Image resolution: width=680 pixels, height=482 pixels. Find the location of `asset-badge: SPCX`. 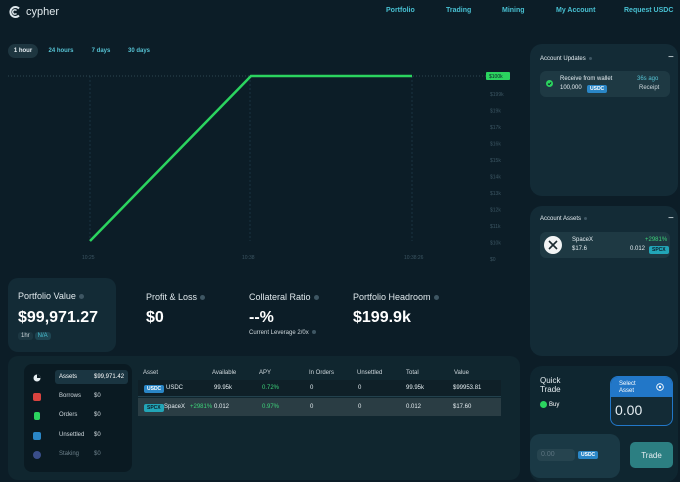

asset-badge: SPCX is located at coordinates (659, 250).